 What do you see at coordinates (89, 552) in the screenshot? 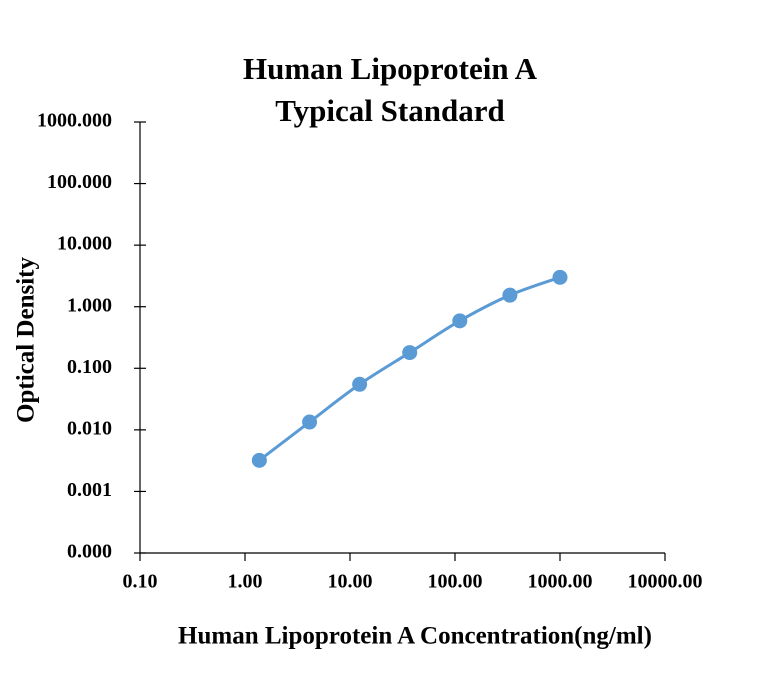
I see `y-tick-label: 0.000` at bounding box center [89, 552].